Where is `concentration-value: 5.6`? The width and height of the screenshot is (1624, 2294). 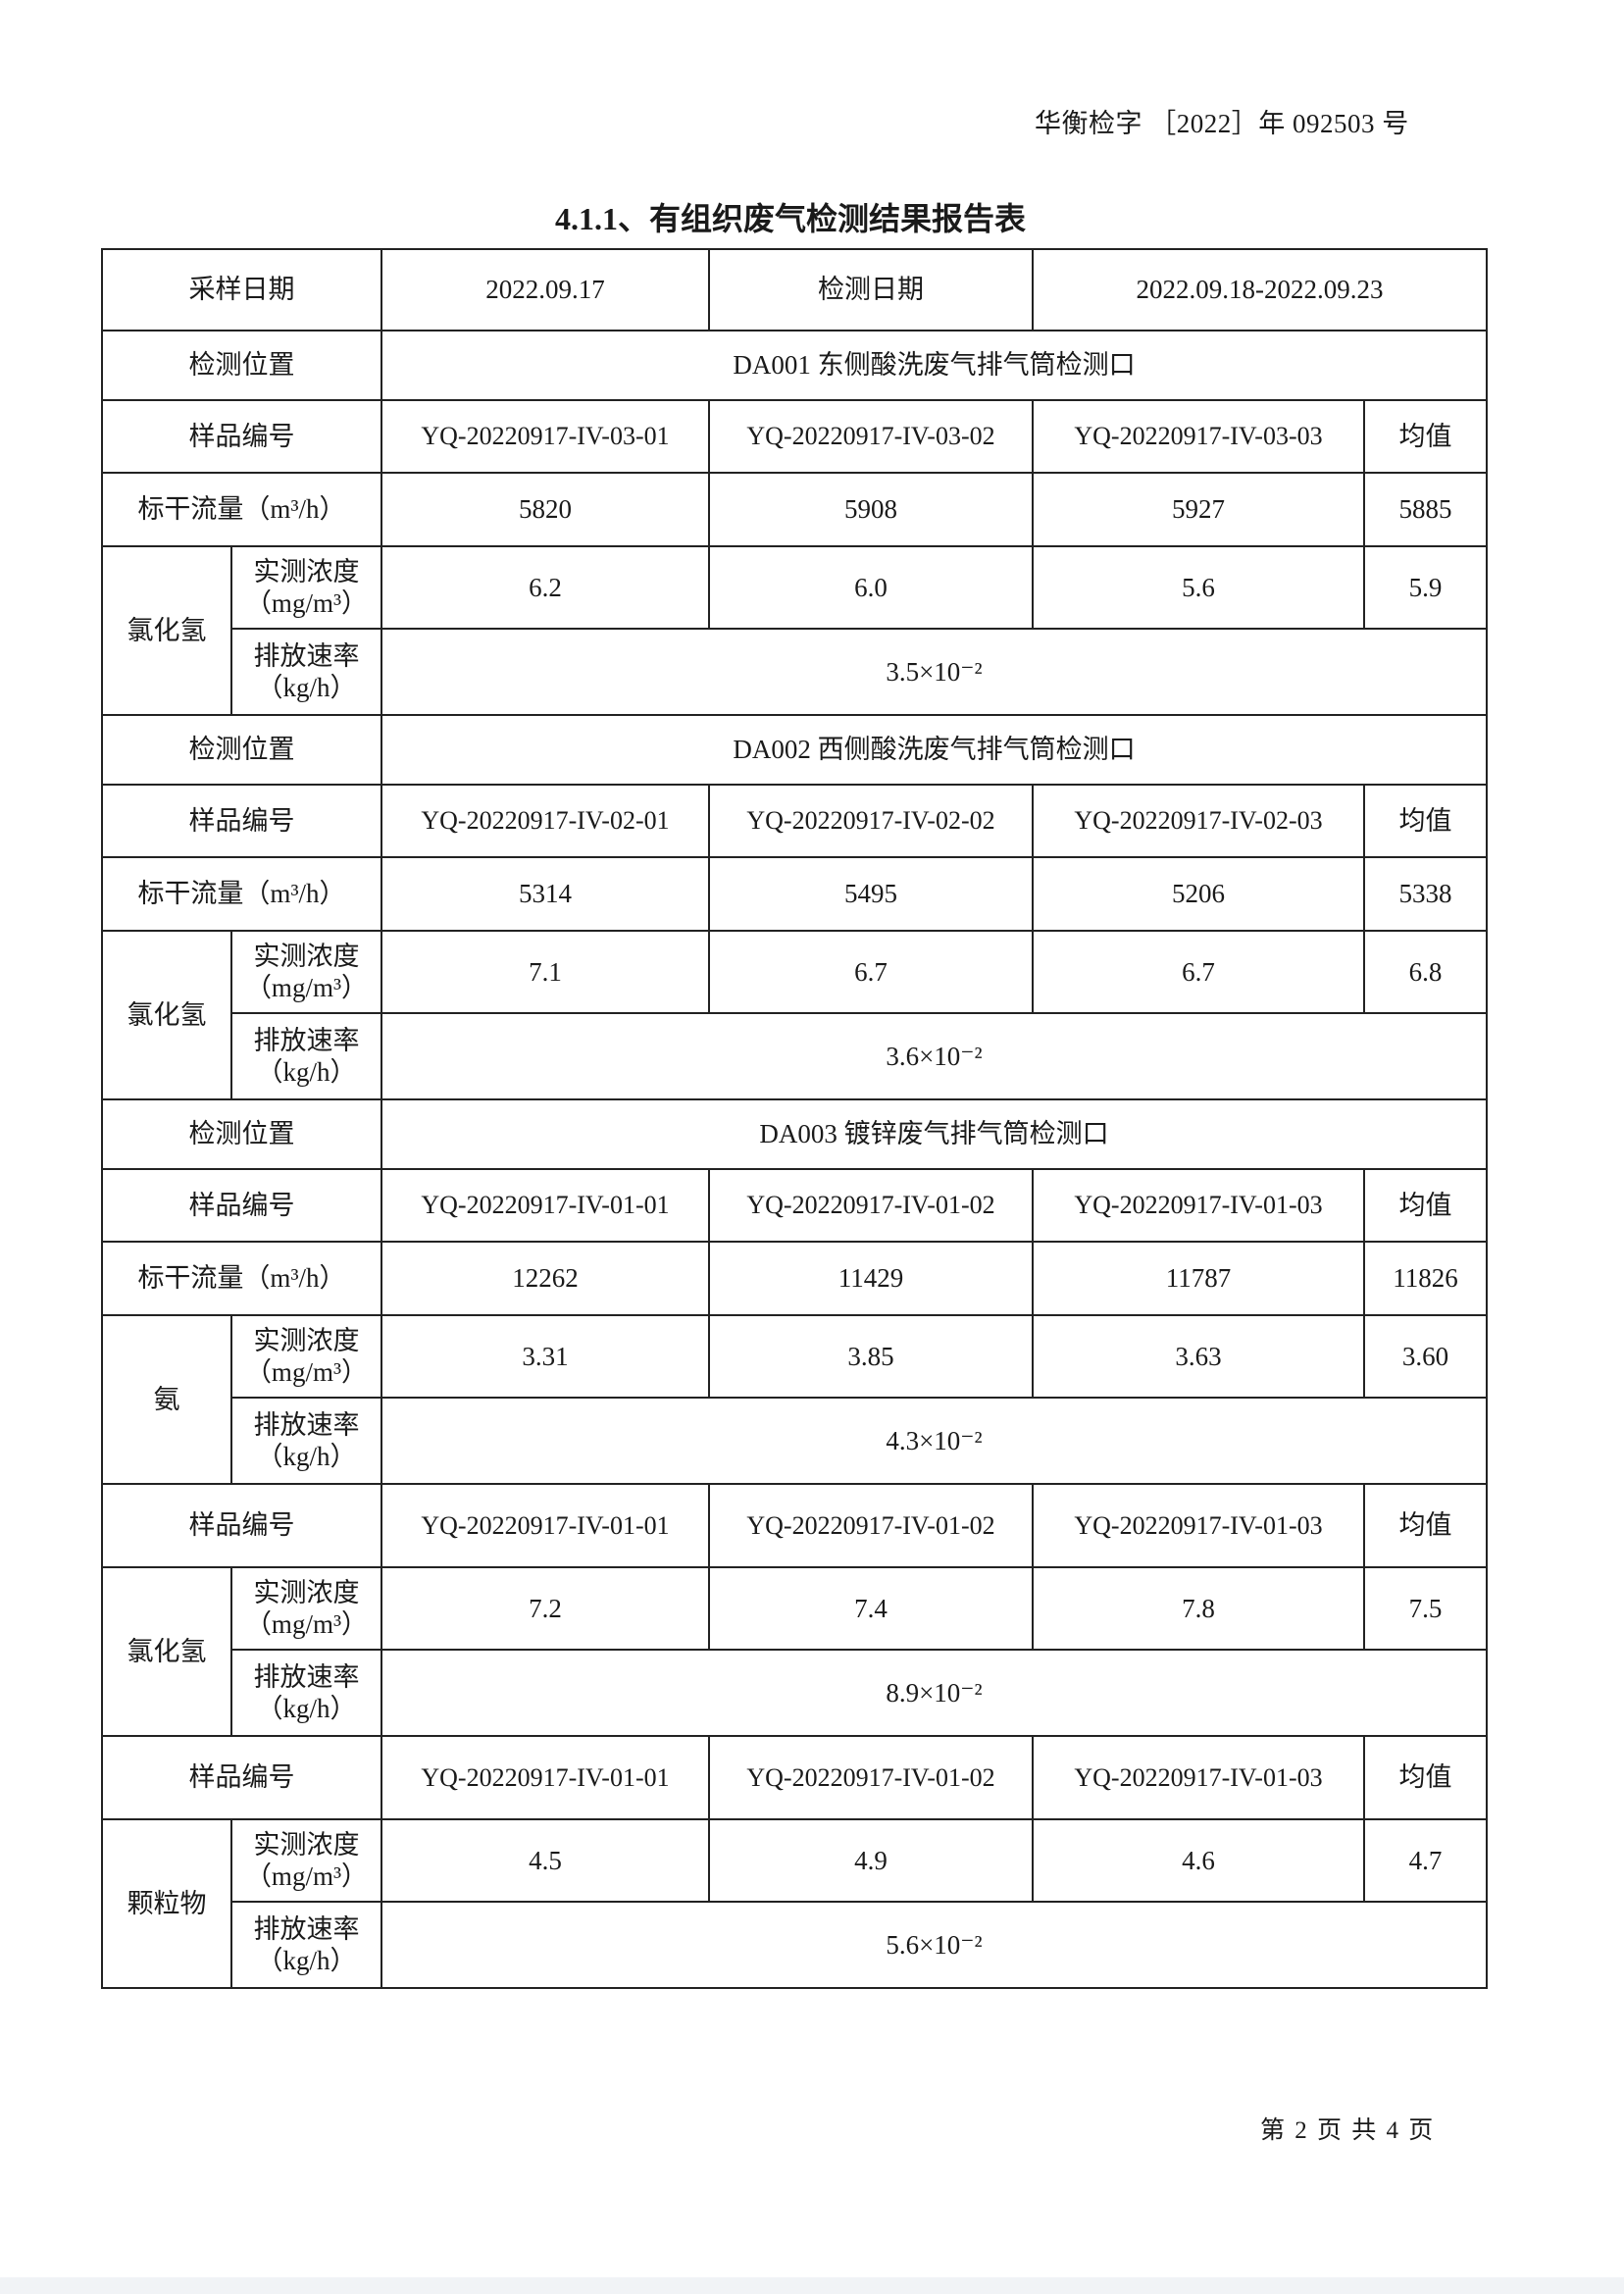 concentration-value: 5.6 is located at coordinates (1198, 587).